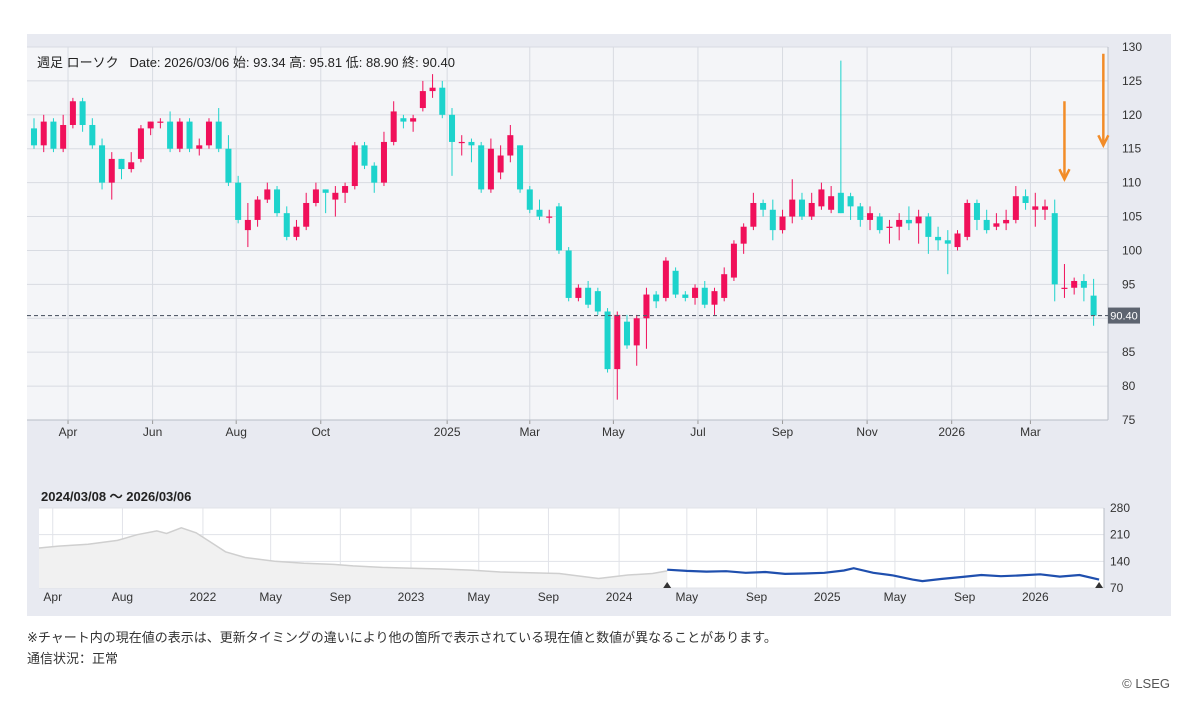 This screenshot has width=1200, height=720. I want to click on x-tick-label: Jun, so click(152, 432).